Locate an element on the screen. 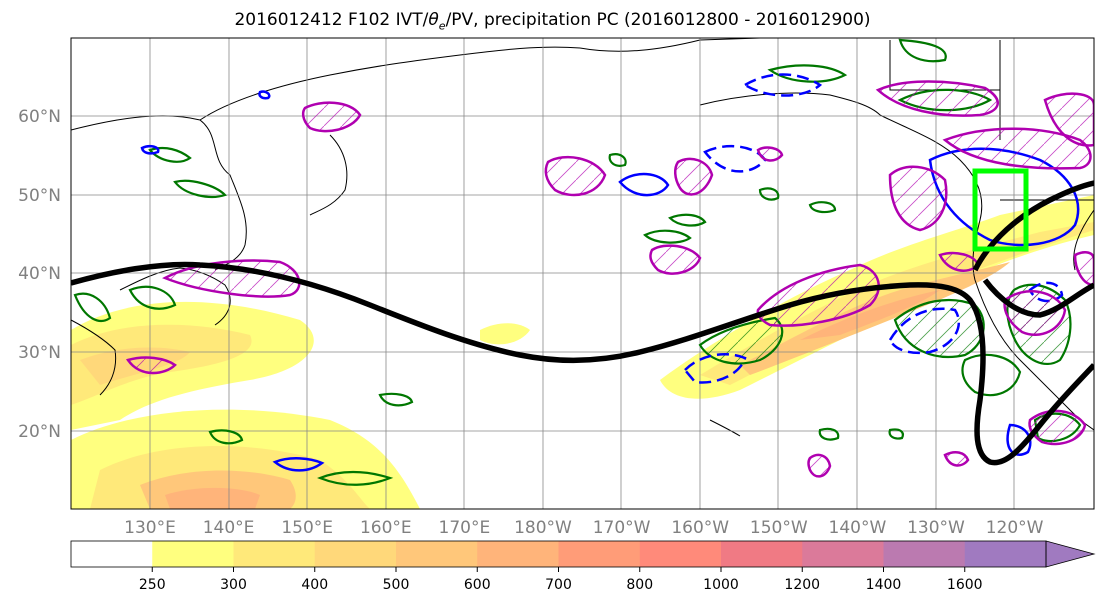 The width and height of the screenshot is (1105, 603). colorbar-tick-label: 1000 is located at coordinates (721, 585).